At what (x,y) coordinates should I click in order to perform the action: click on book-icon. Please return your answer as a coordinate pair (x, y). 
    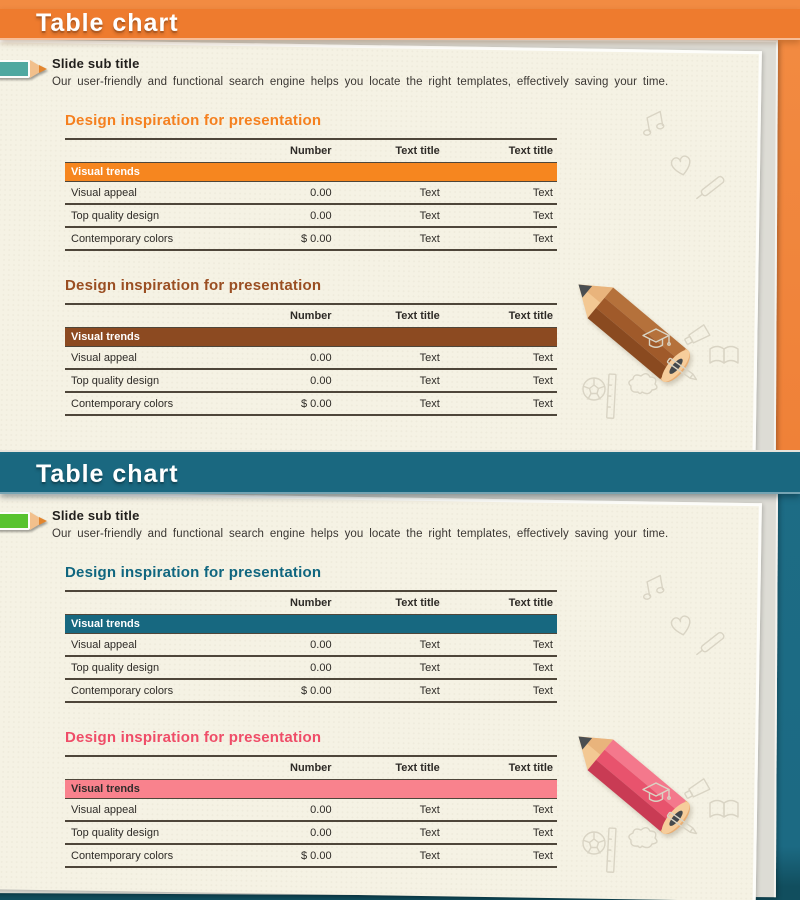
    Looking at the image, I should click on (724, 808).